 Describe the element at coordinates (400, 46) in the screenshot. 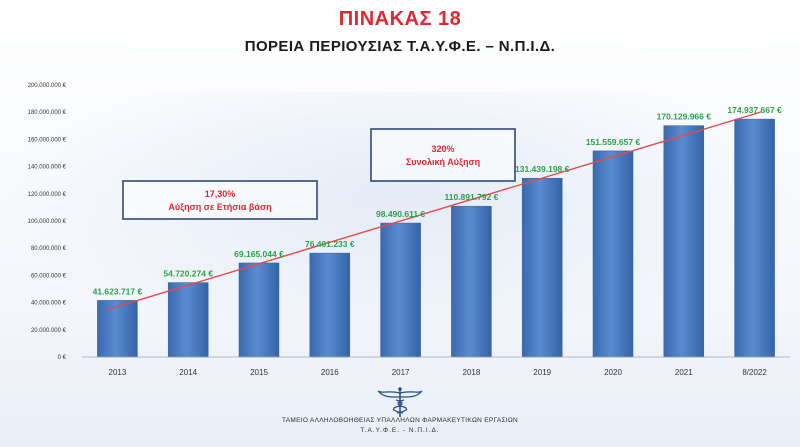

I see `page-subtitle: ΠΟΡΕΙΑ ΠΕΡΙΟΥΣΙΑΣ Τ.Α.Υ.Φ.Ε. – Ν.Π.Ι.Δ.` at that location.